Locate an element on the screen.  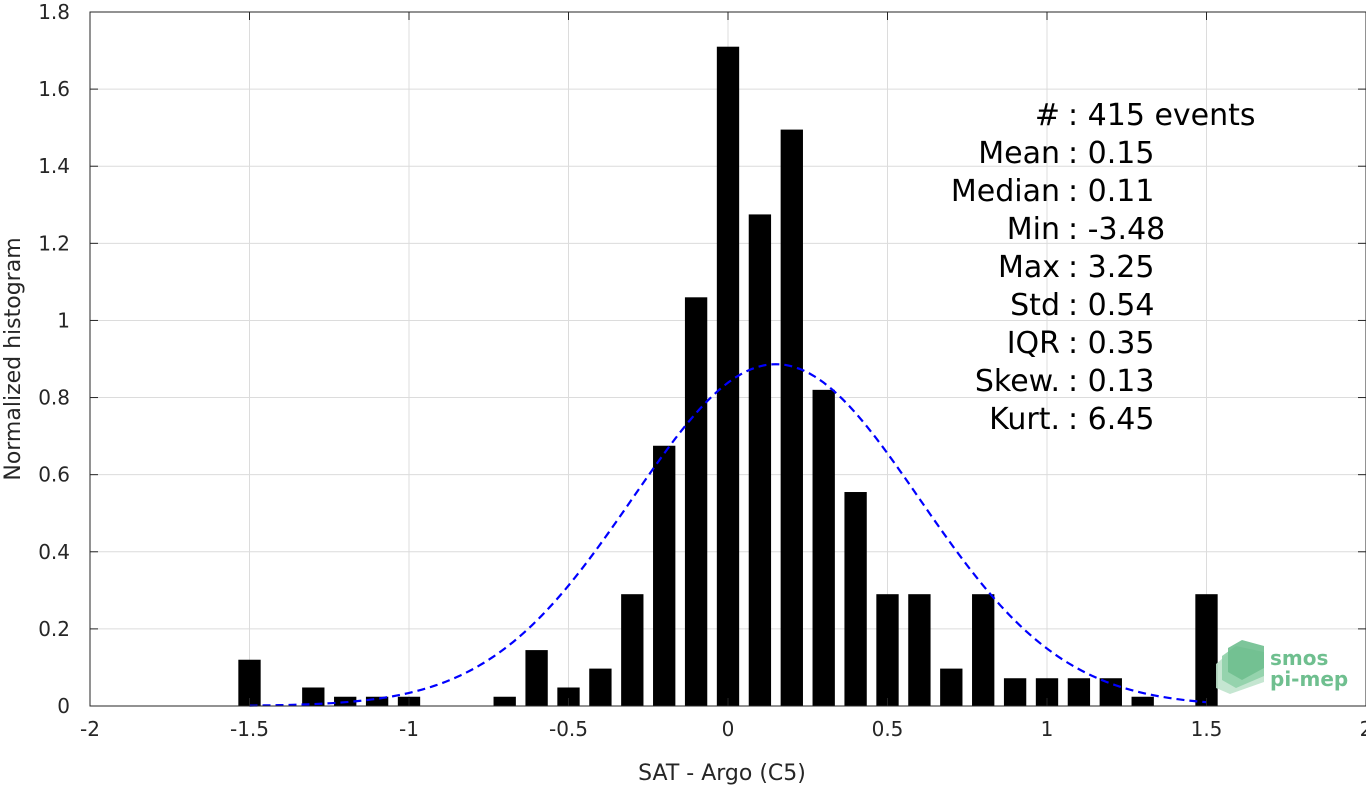
x-tick-label: -1 is located at coordinates (409, 729).